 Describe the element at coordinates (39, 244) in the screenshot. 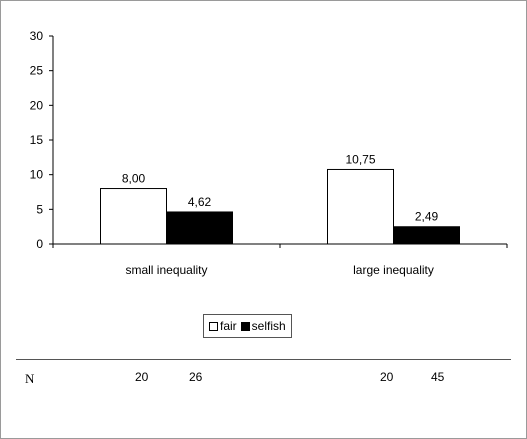

I see `y-tick-label: 0` at that location.